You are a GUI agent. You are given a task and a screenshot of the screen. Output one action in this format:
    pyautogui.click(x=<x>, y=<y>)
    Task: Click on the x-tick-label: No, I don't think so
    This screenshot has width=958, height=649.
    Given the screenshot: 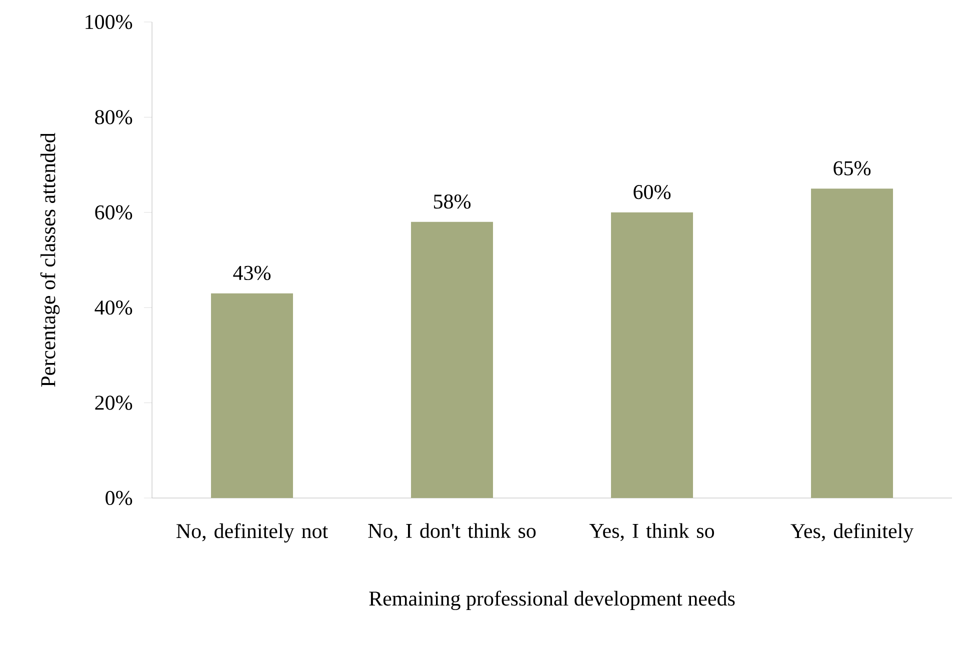 What is the action you would take?
    pyautogui.click(x=452, y=532)
    